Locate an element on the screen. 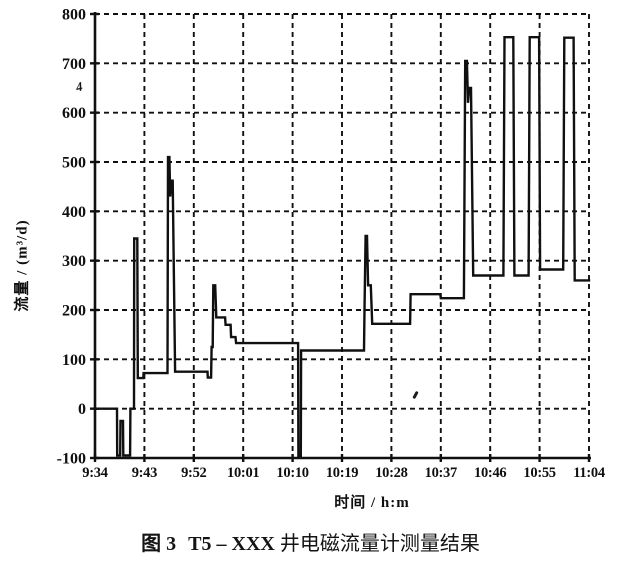  caption-text: 井电磁流量计测量结果 is located at coordinates (379, 544).